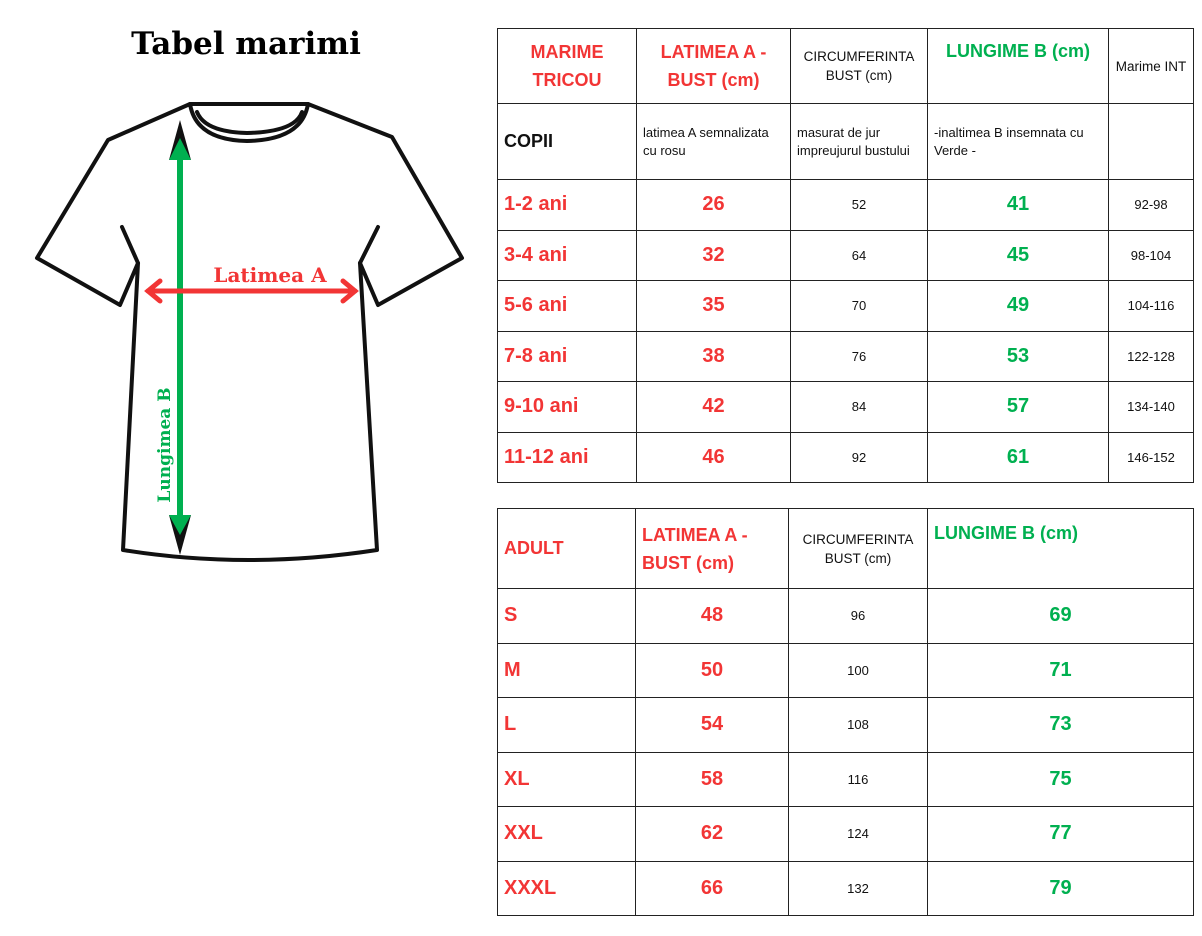 The height and width of the screenshot is (936, 1202). I want to click on table-row: 9-10 ani 42 84 57 134-140, so click(845, 407).